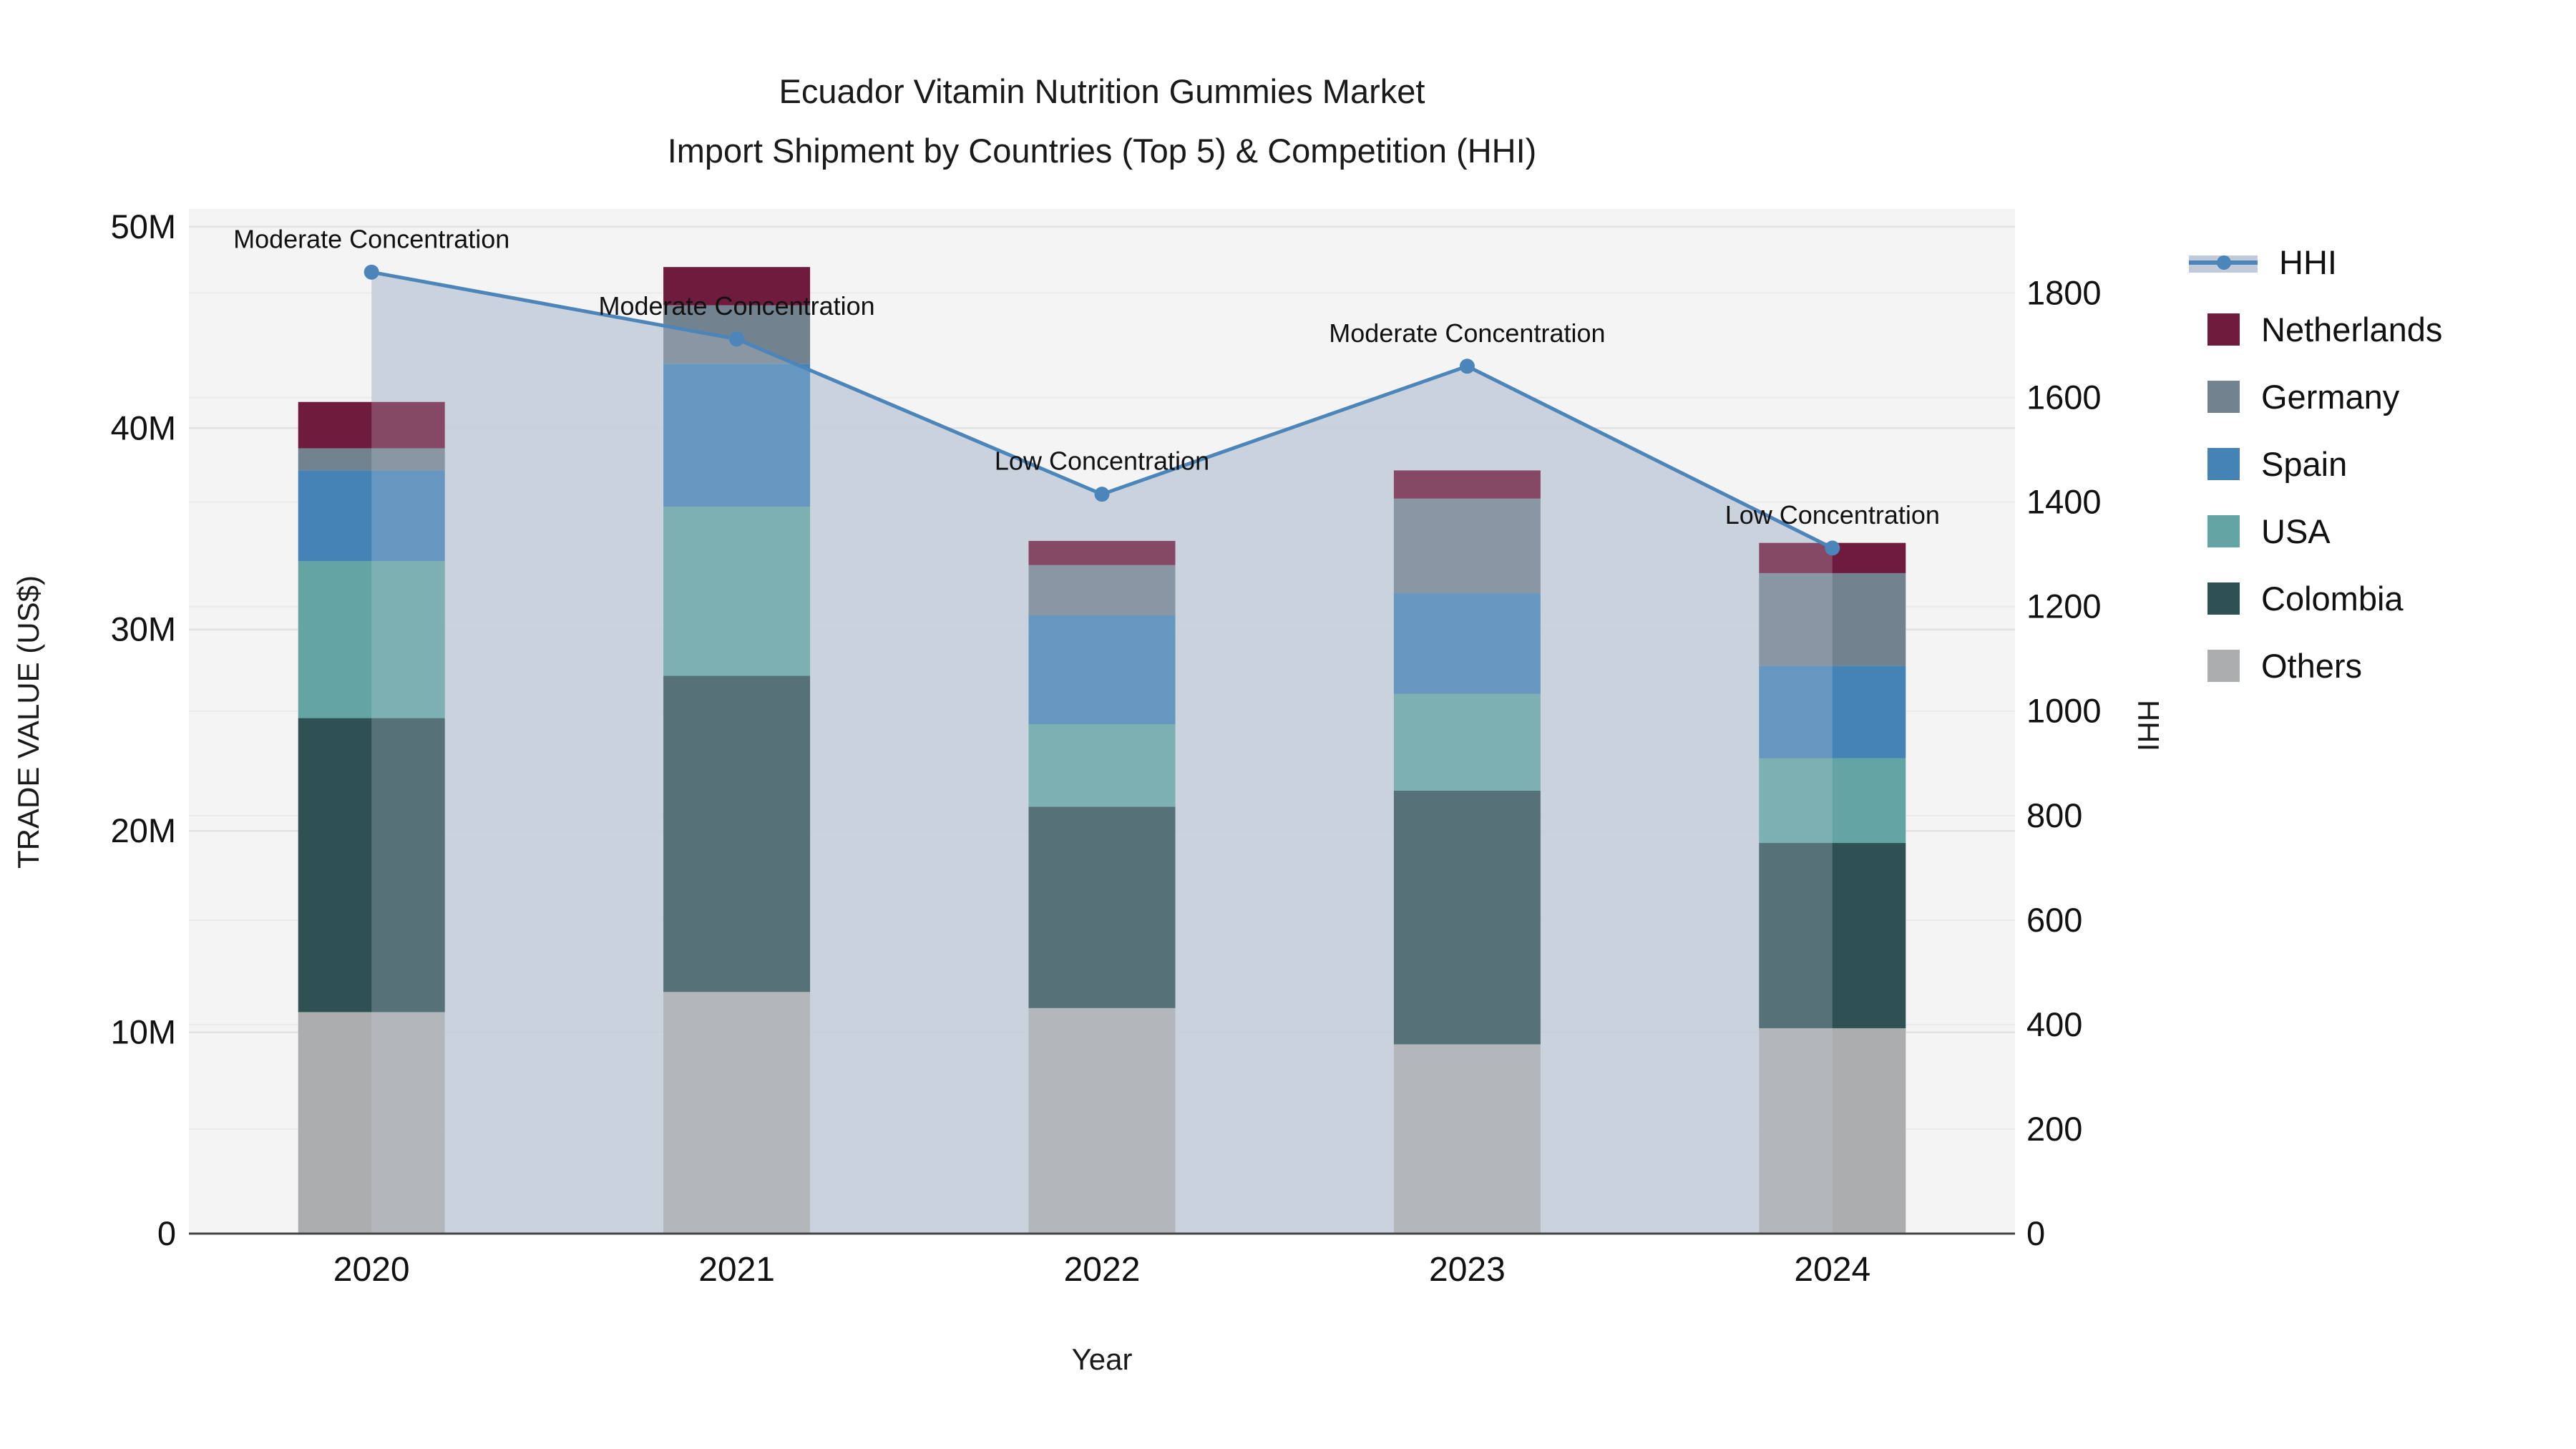 This screenshot has width=2576, height=1449. What do you see at coordinates (2054, 815) in the screenshot?
I see `y-right-tick-label: 800` at bounding box center [2054, 815].